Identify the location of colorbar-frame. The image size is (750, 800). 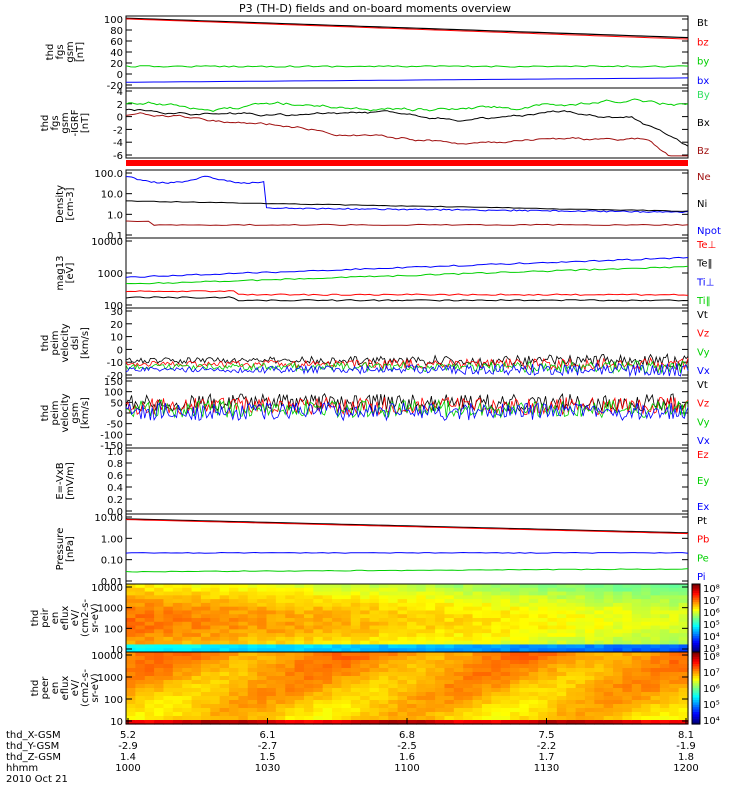
(696, 688).